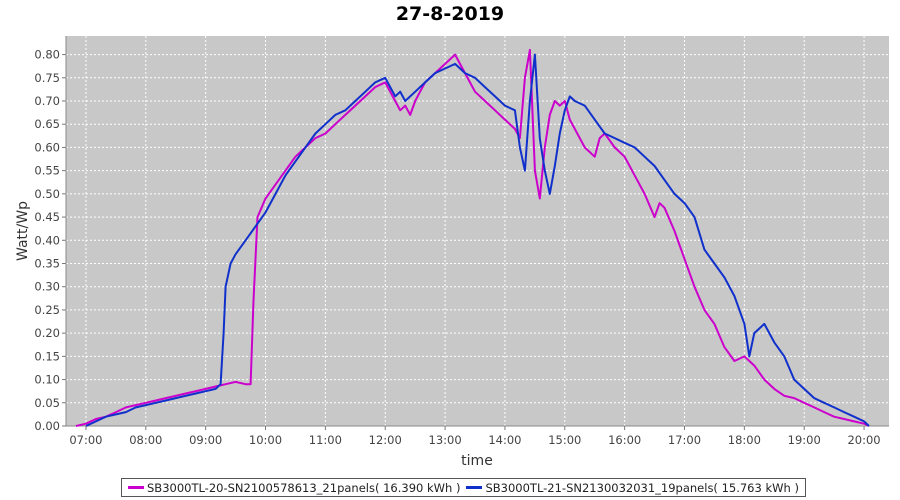 The width and height of the screenshot is (900, 500). I want to click on x-tick-label: 16:00, so click(624, 440).